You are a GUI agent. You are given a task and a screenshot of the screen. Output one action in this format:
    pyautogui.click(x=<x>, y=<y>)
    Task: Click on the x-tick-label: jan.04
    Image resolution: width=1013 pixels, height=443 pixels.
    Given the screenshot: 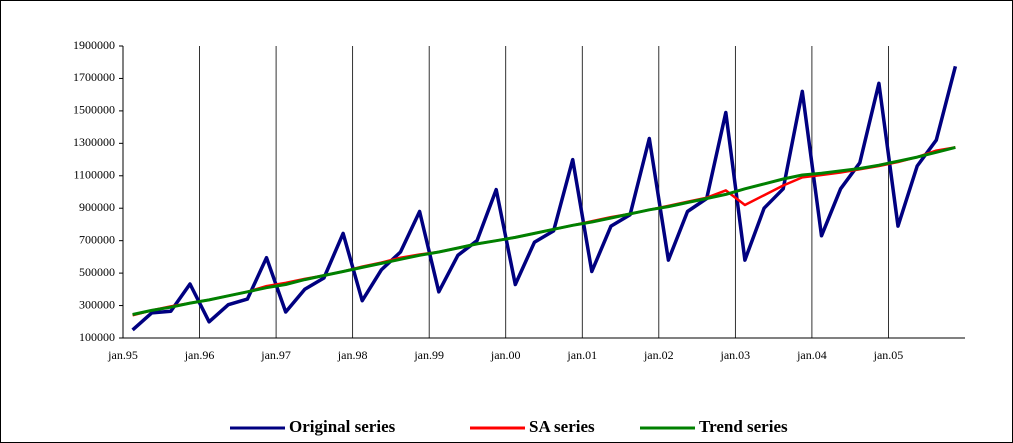 What is the action you would take?
    pyautogui.click(x=811, y=355)
    